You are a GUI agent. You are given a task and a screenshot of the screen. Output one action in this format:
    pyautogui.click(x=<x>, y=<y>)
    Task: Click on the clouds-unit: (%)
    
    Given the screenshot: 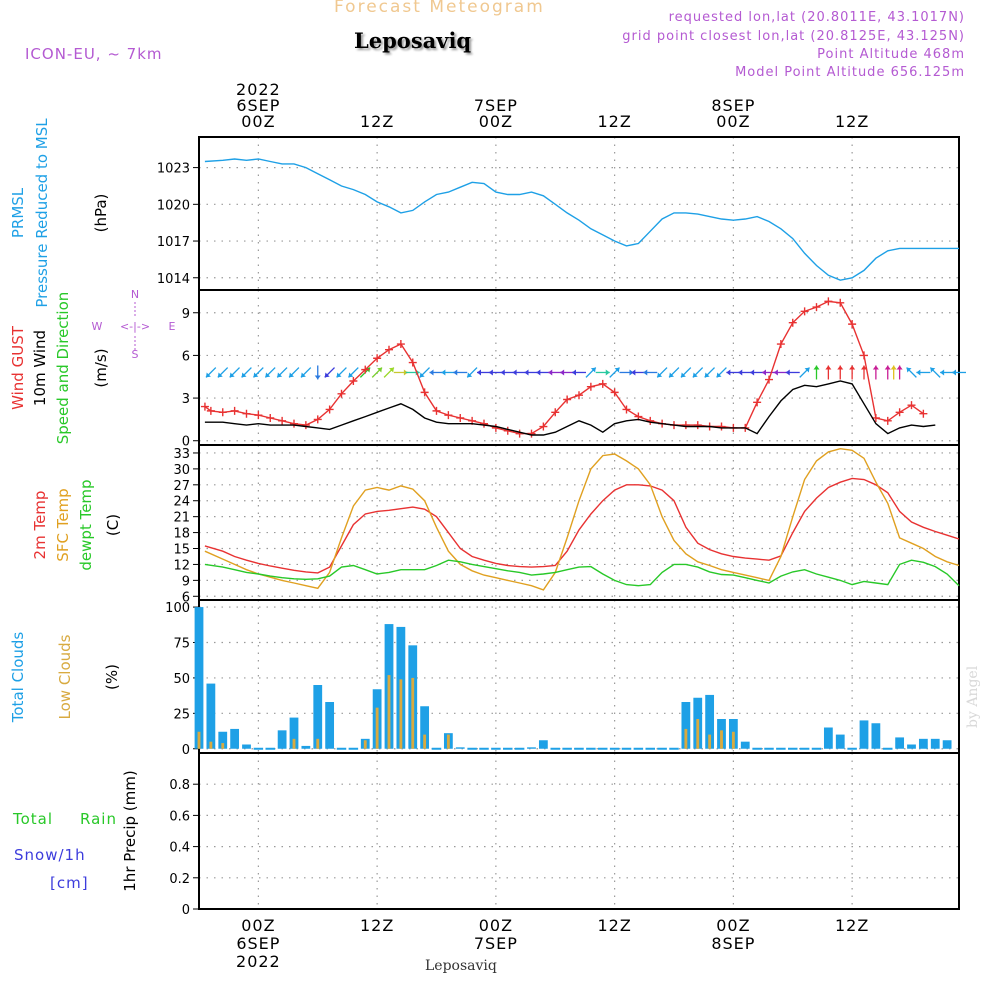 What is the action you would take?
    pyautogui.click(x=112, y=677)
    